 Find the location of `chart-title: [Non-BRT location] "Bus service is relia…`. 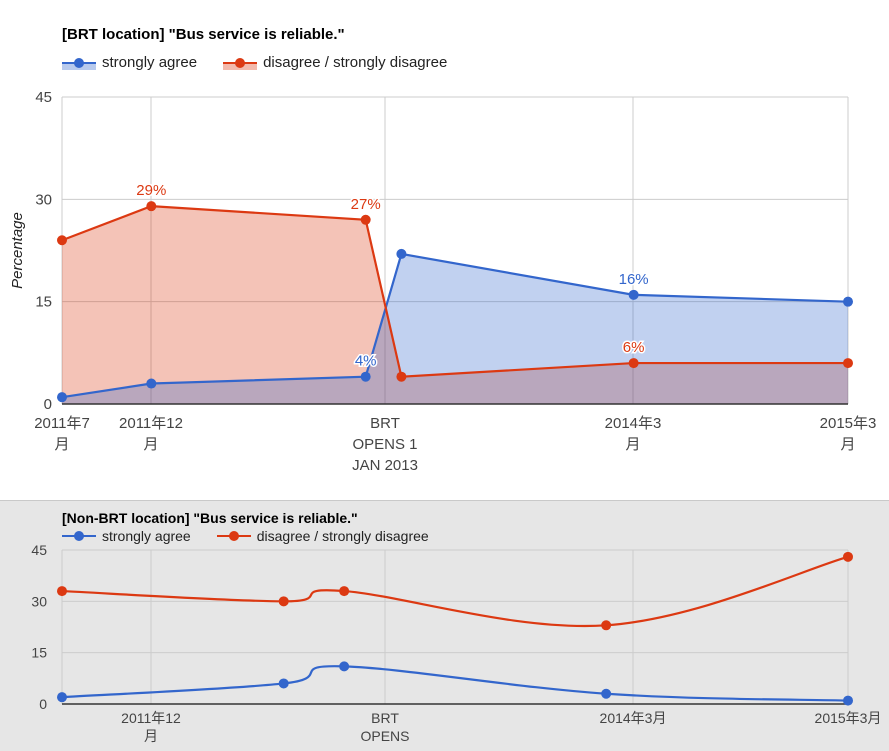

chart-title: [Non-BRT location] "Bus service is relia… is located at coordinates (210, 518).